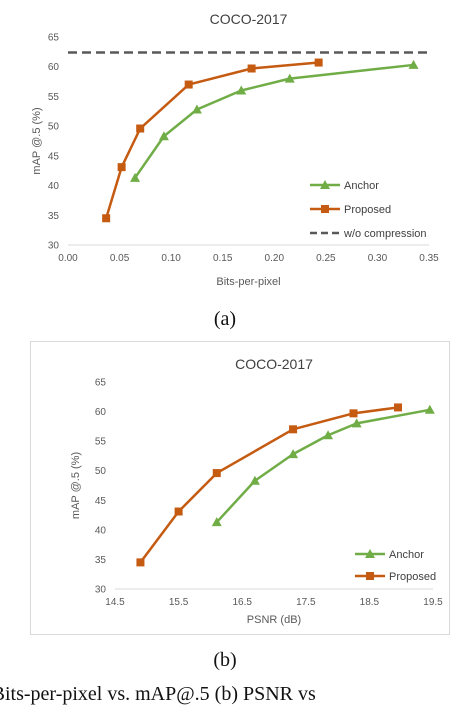 This screenshot has height=706, width=450. What do you see at coordinates (326, 258) in the screenshot?
I see `x-tick-label: 0.25` at bounding box center [326, 258].